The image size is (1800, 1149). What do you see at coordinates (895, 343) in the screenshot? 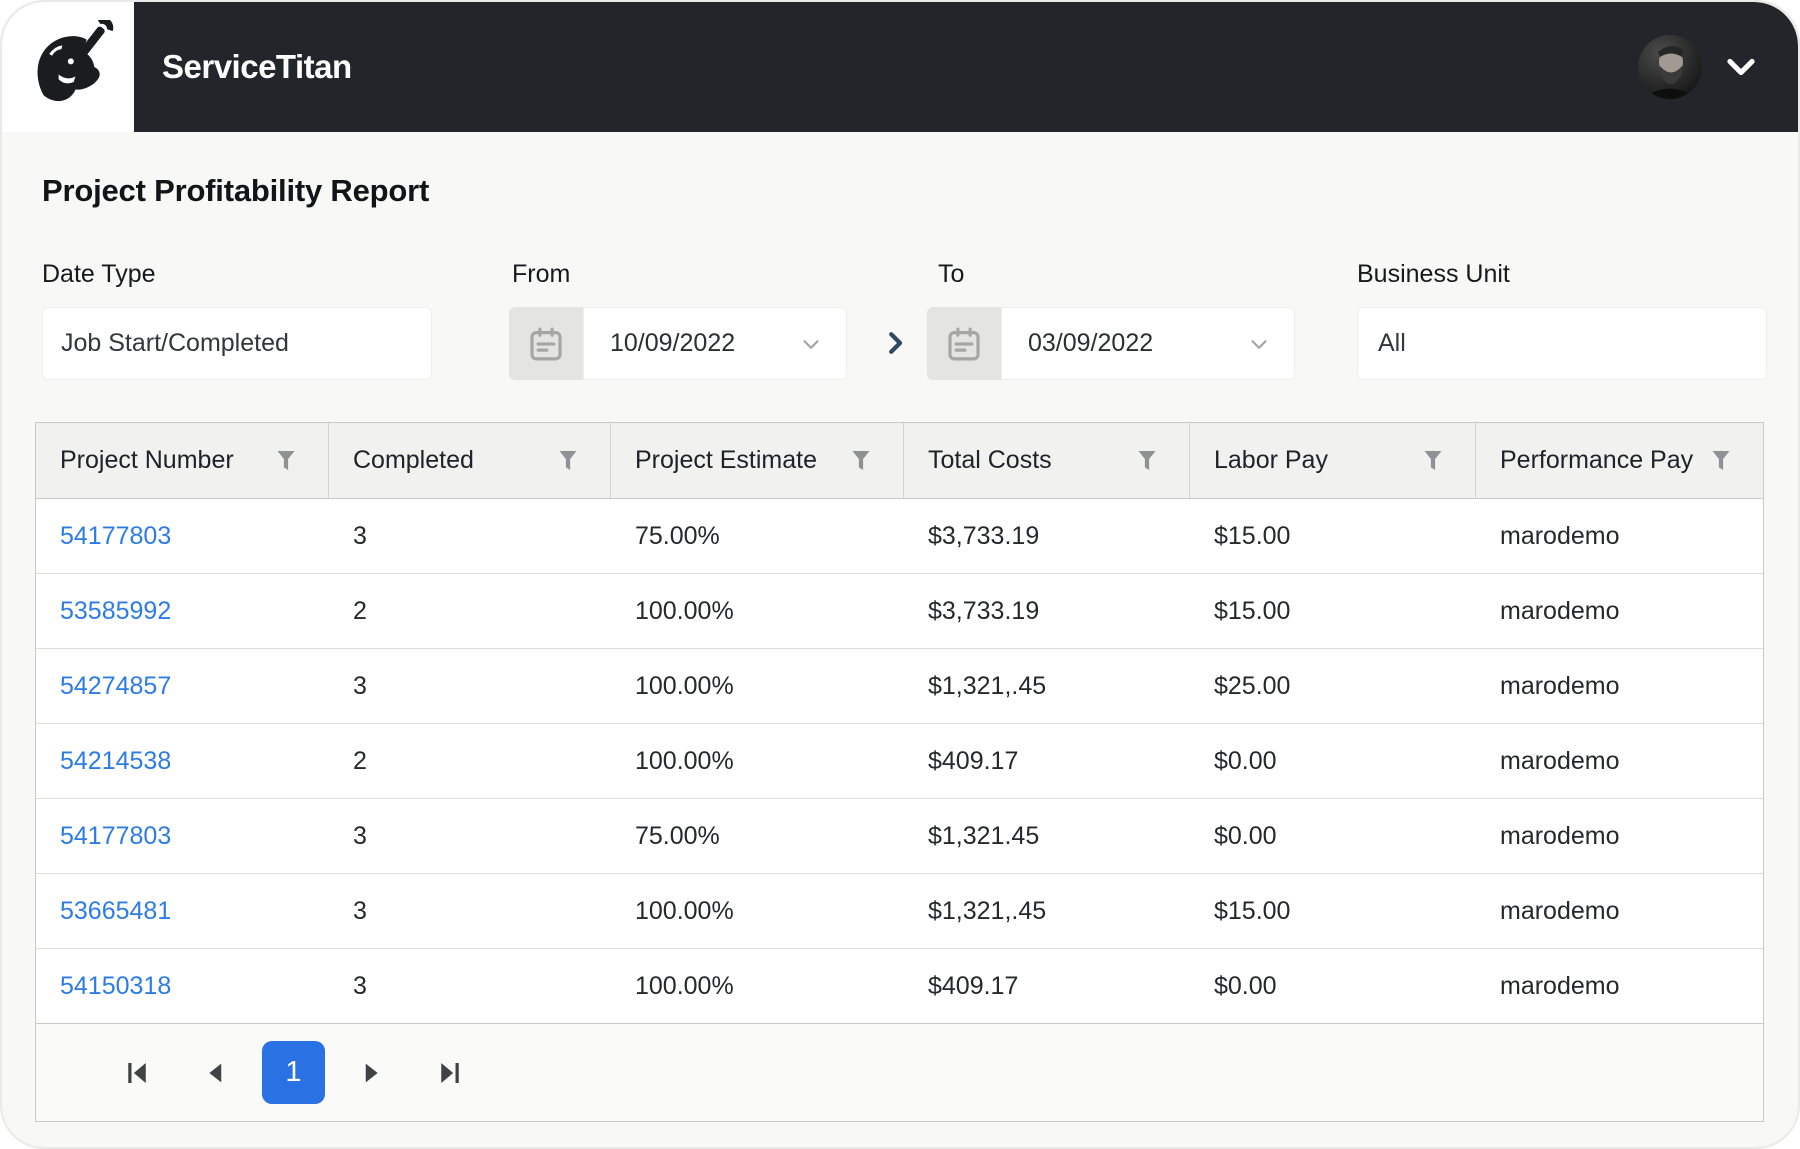
I see `date-range-arrow-icon` at bounding box center [895, 343].